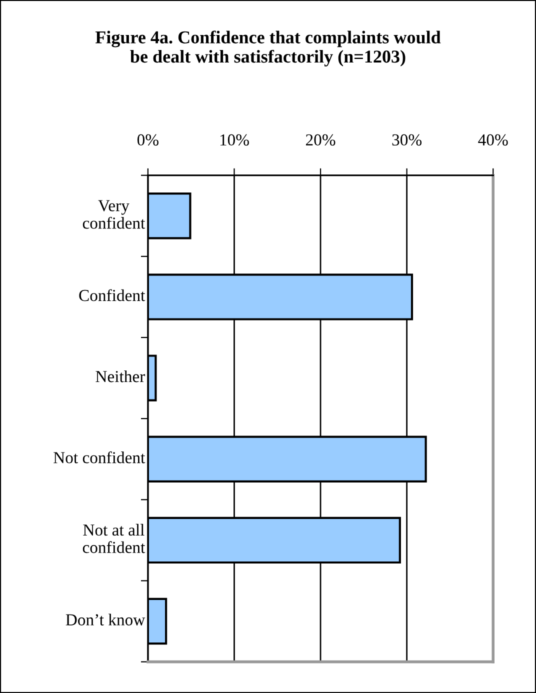 Image resolution: width=536 pixels, height=693 pixels. I want to click on chart-title: Figure 4a. Confidence that complaints would be dealt with satisfactorily (n=1203), so click(268, 48).